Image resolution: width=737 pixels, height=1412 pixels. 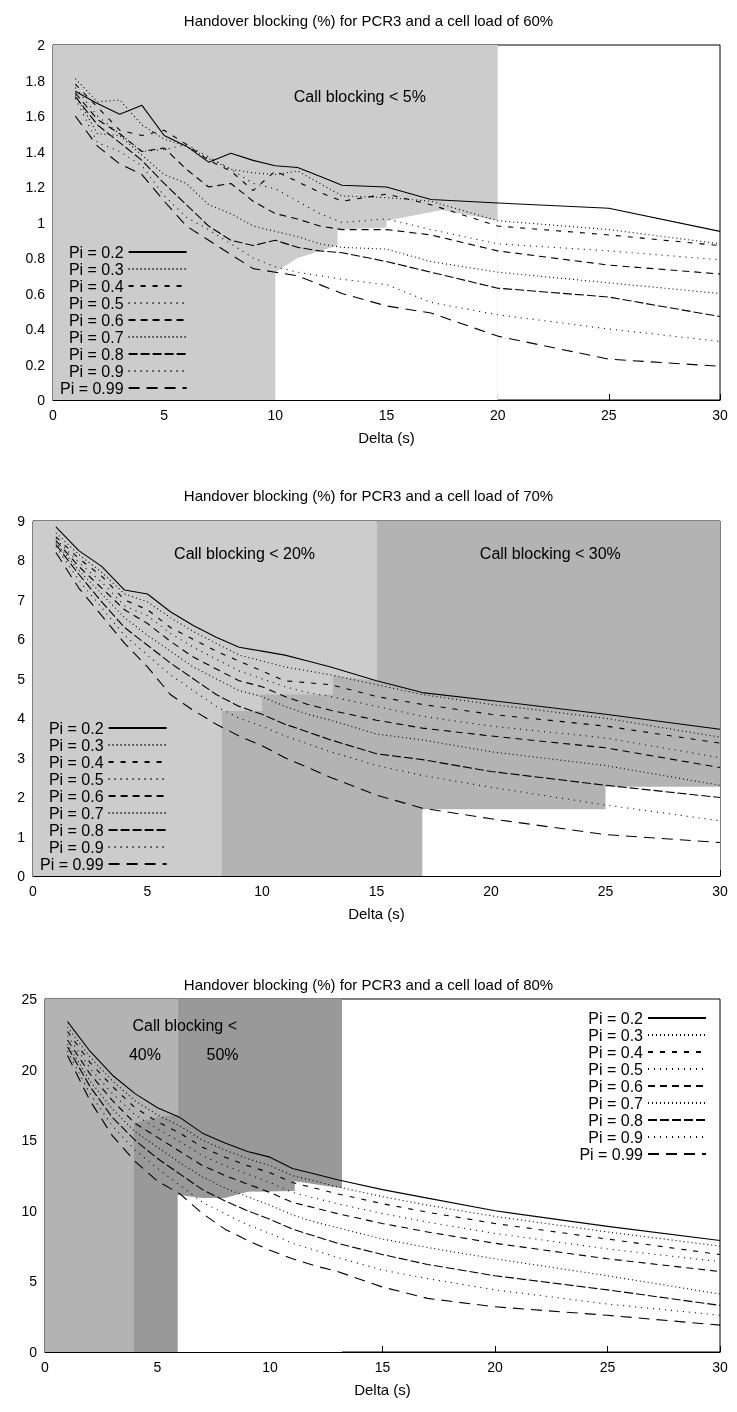 I want to click on chart-title: Handover blocking (%) for PCR3 and a cell load of 70%, so click(x=368, y=495).